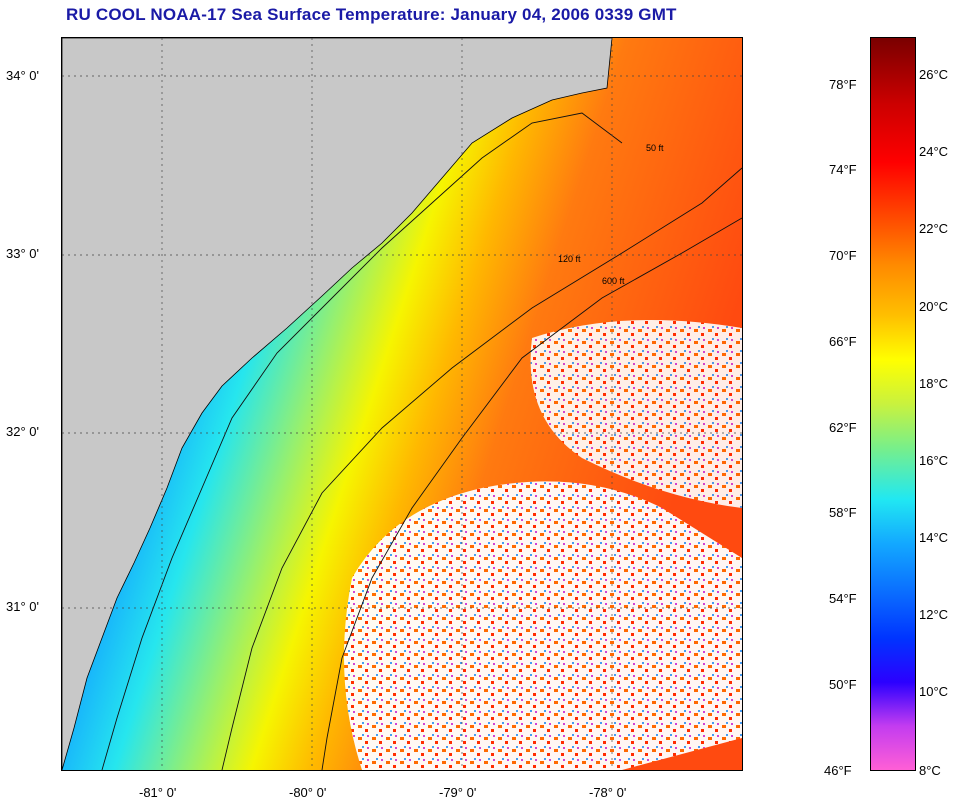 This screenshot has width=960, height=801. What do you see at coordinates (934, 537) in the screenshot?
I see `colorbar-c-14: 14°C` at bounding box center [934, 537].